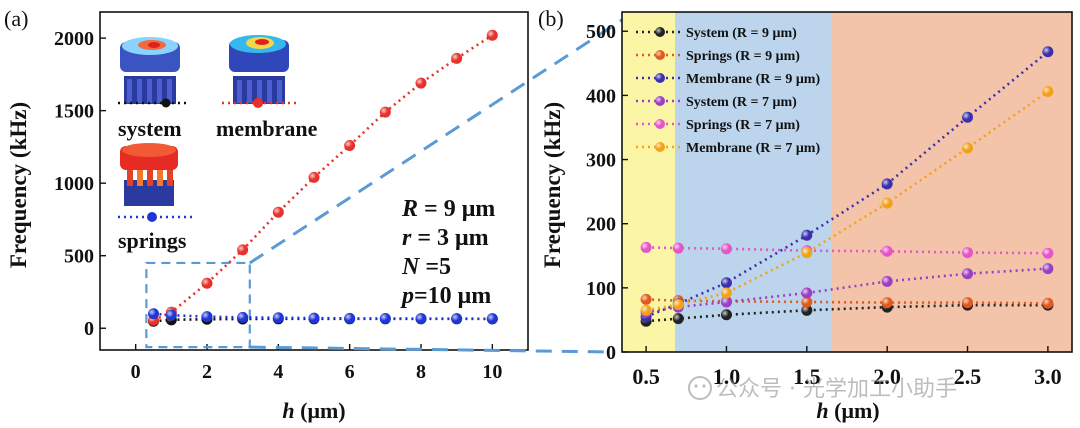 Image resolution: width=1080 pixels, height=428 pixels. What do you see at coordinates (700, 388) in the screenshot?
I see `wechat-icon` at bounding box center [700, 388].